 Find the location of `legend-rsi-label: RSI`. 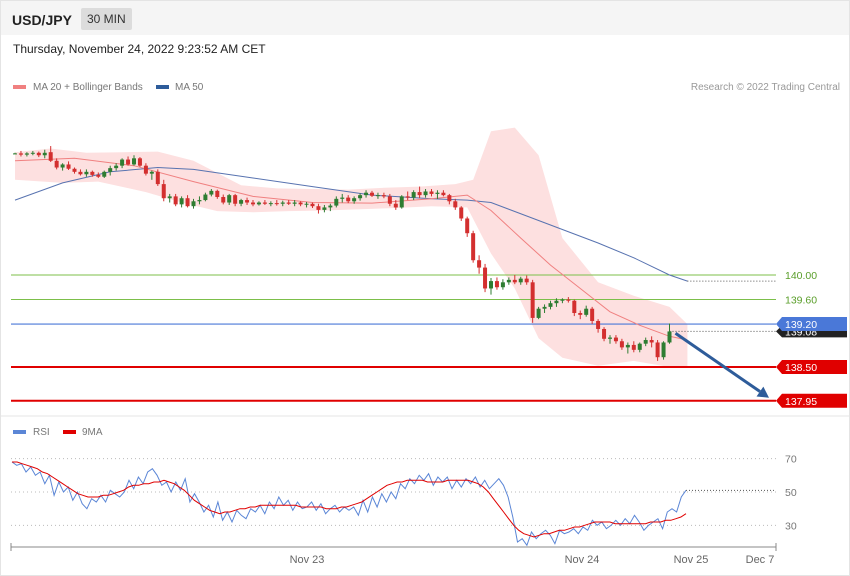

legend-rsi-label: RSI is located at coordinates (41, 432).